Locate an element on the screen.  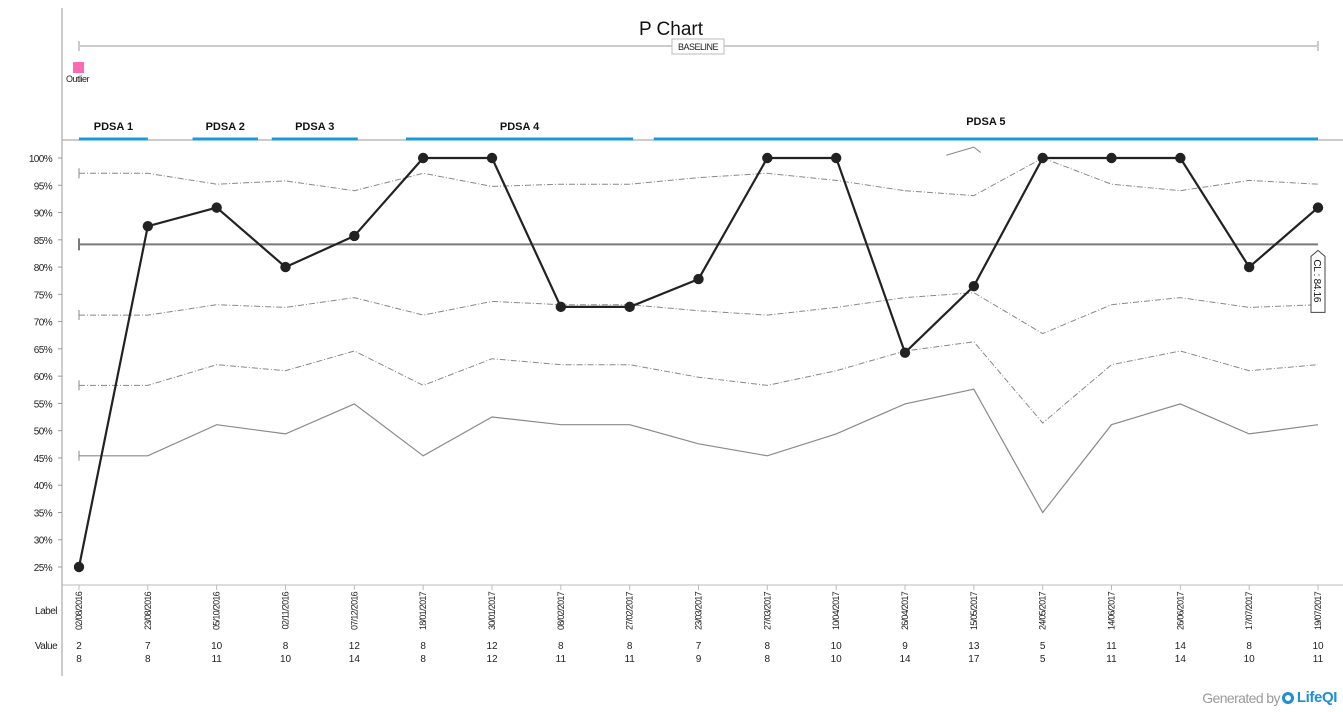
y-tick-label: 35% is located at coordinates (43, 513).